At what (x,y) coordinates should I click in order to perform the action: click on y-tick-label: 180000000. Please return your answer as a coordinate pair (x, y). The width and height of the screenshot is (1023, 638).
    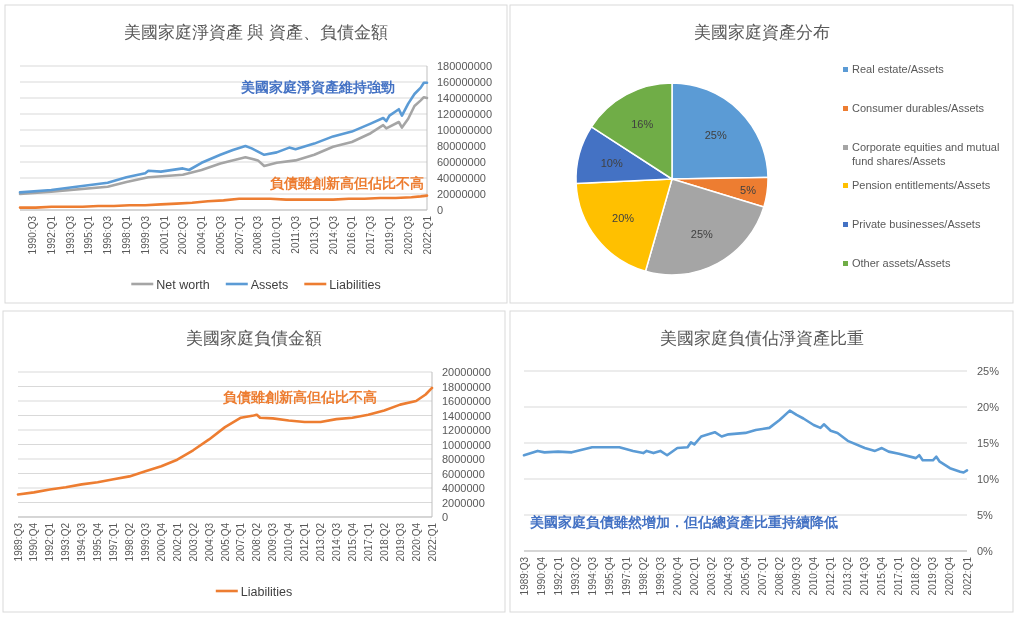
    Looking at the image, I should click on (465, 66).